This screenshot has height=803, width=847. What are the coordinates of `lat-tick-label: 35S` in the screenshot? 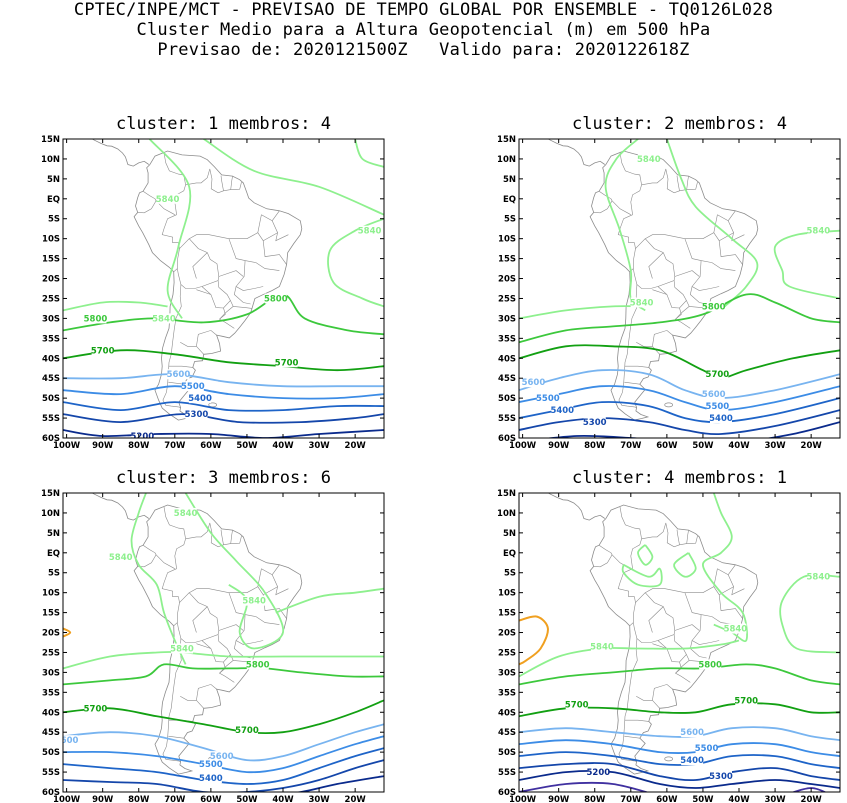 It's located at (507, 339).